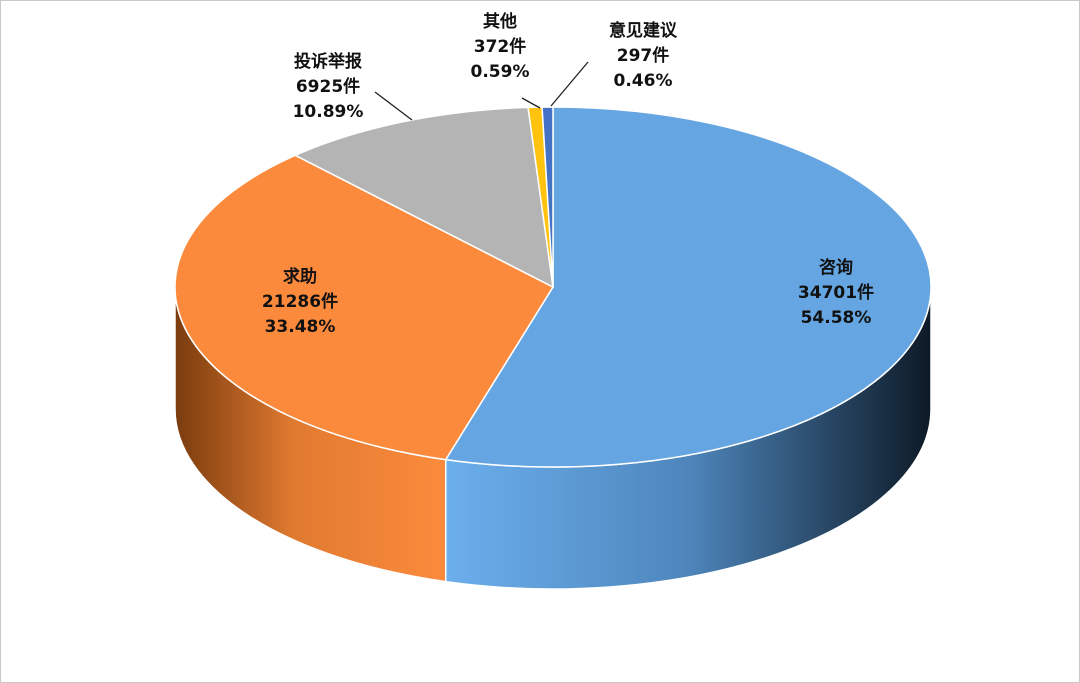 The width and height of the screenshot is (1080, 683). What do you see at coordinates (500, 46) in the screenshot?
I see `count-label: 372件` at bounding box center [500, 46].